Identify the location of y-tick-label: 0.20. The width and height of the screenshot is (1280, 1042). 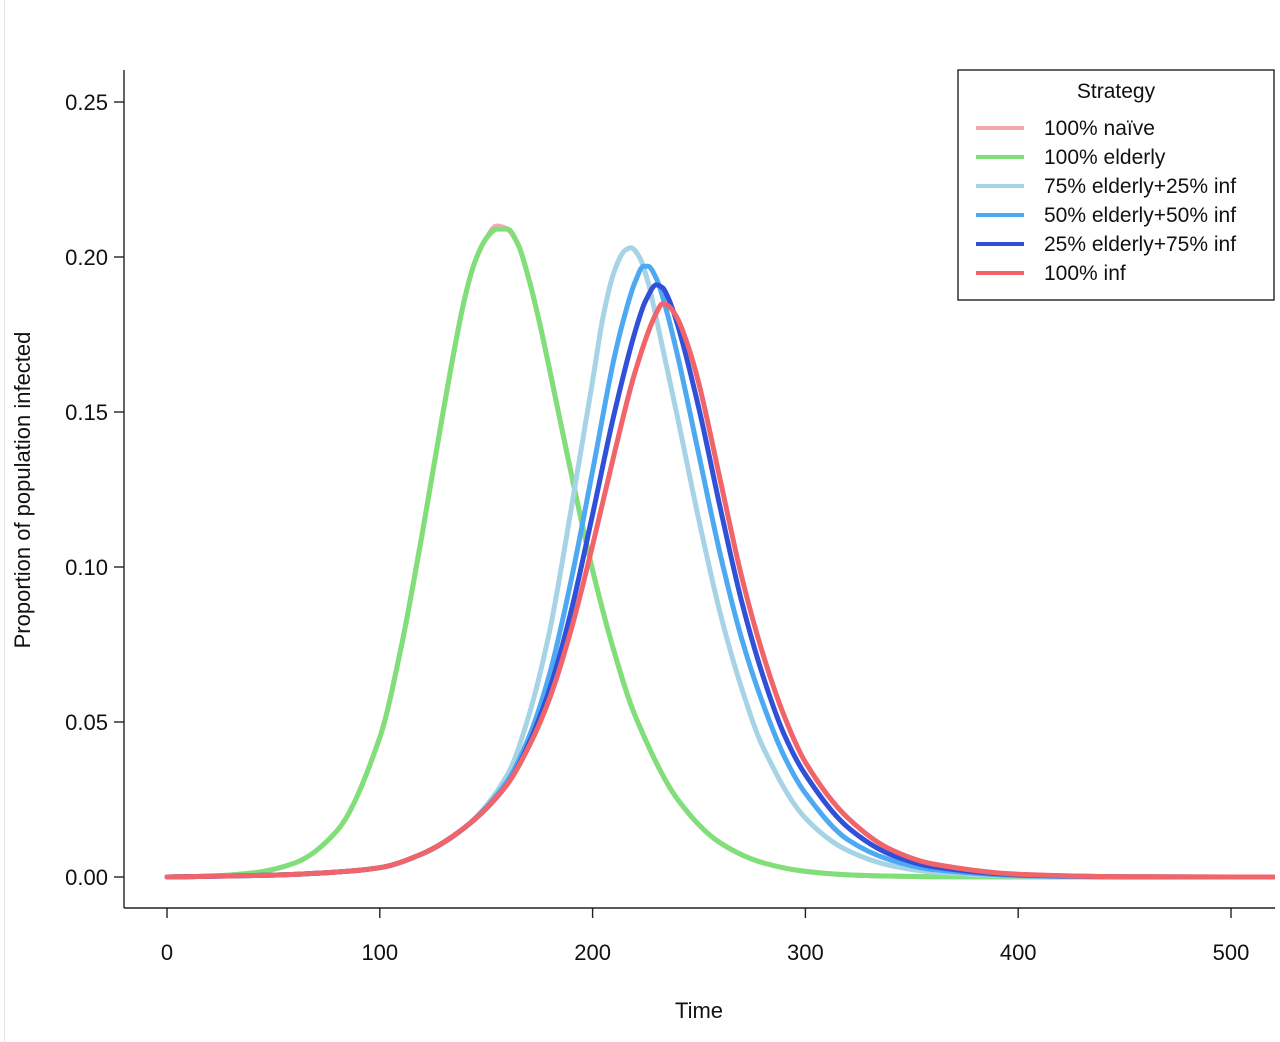
(86, 257).